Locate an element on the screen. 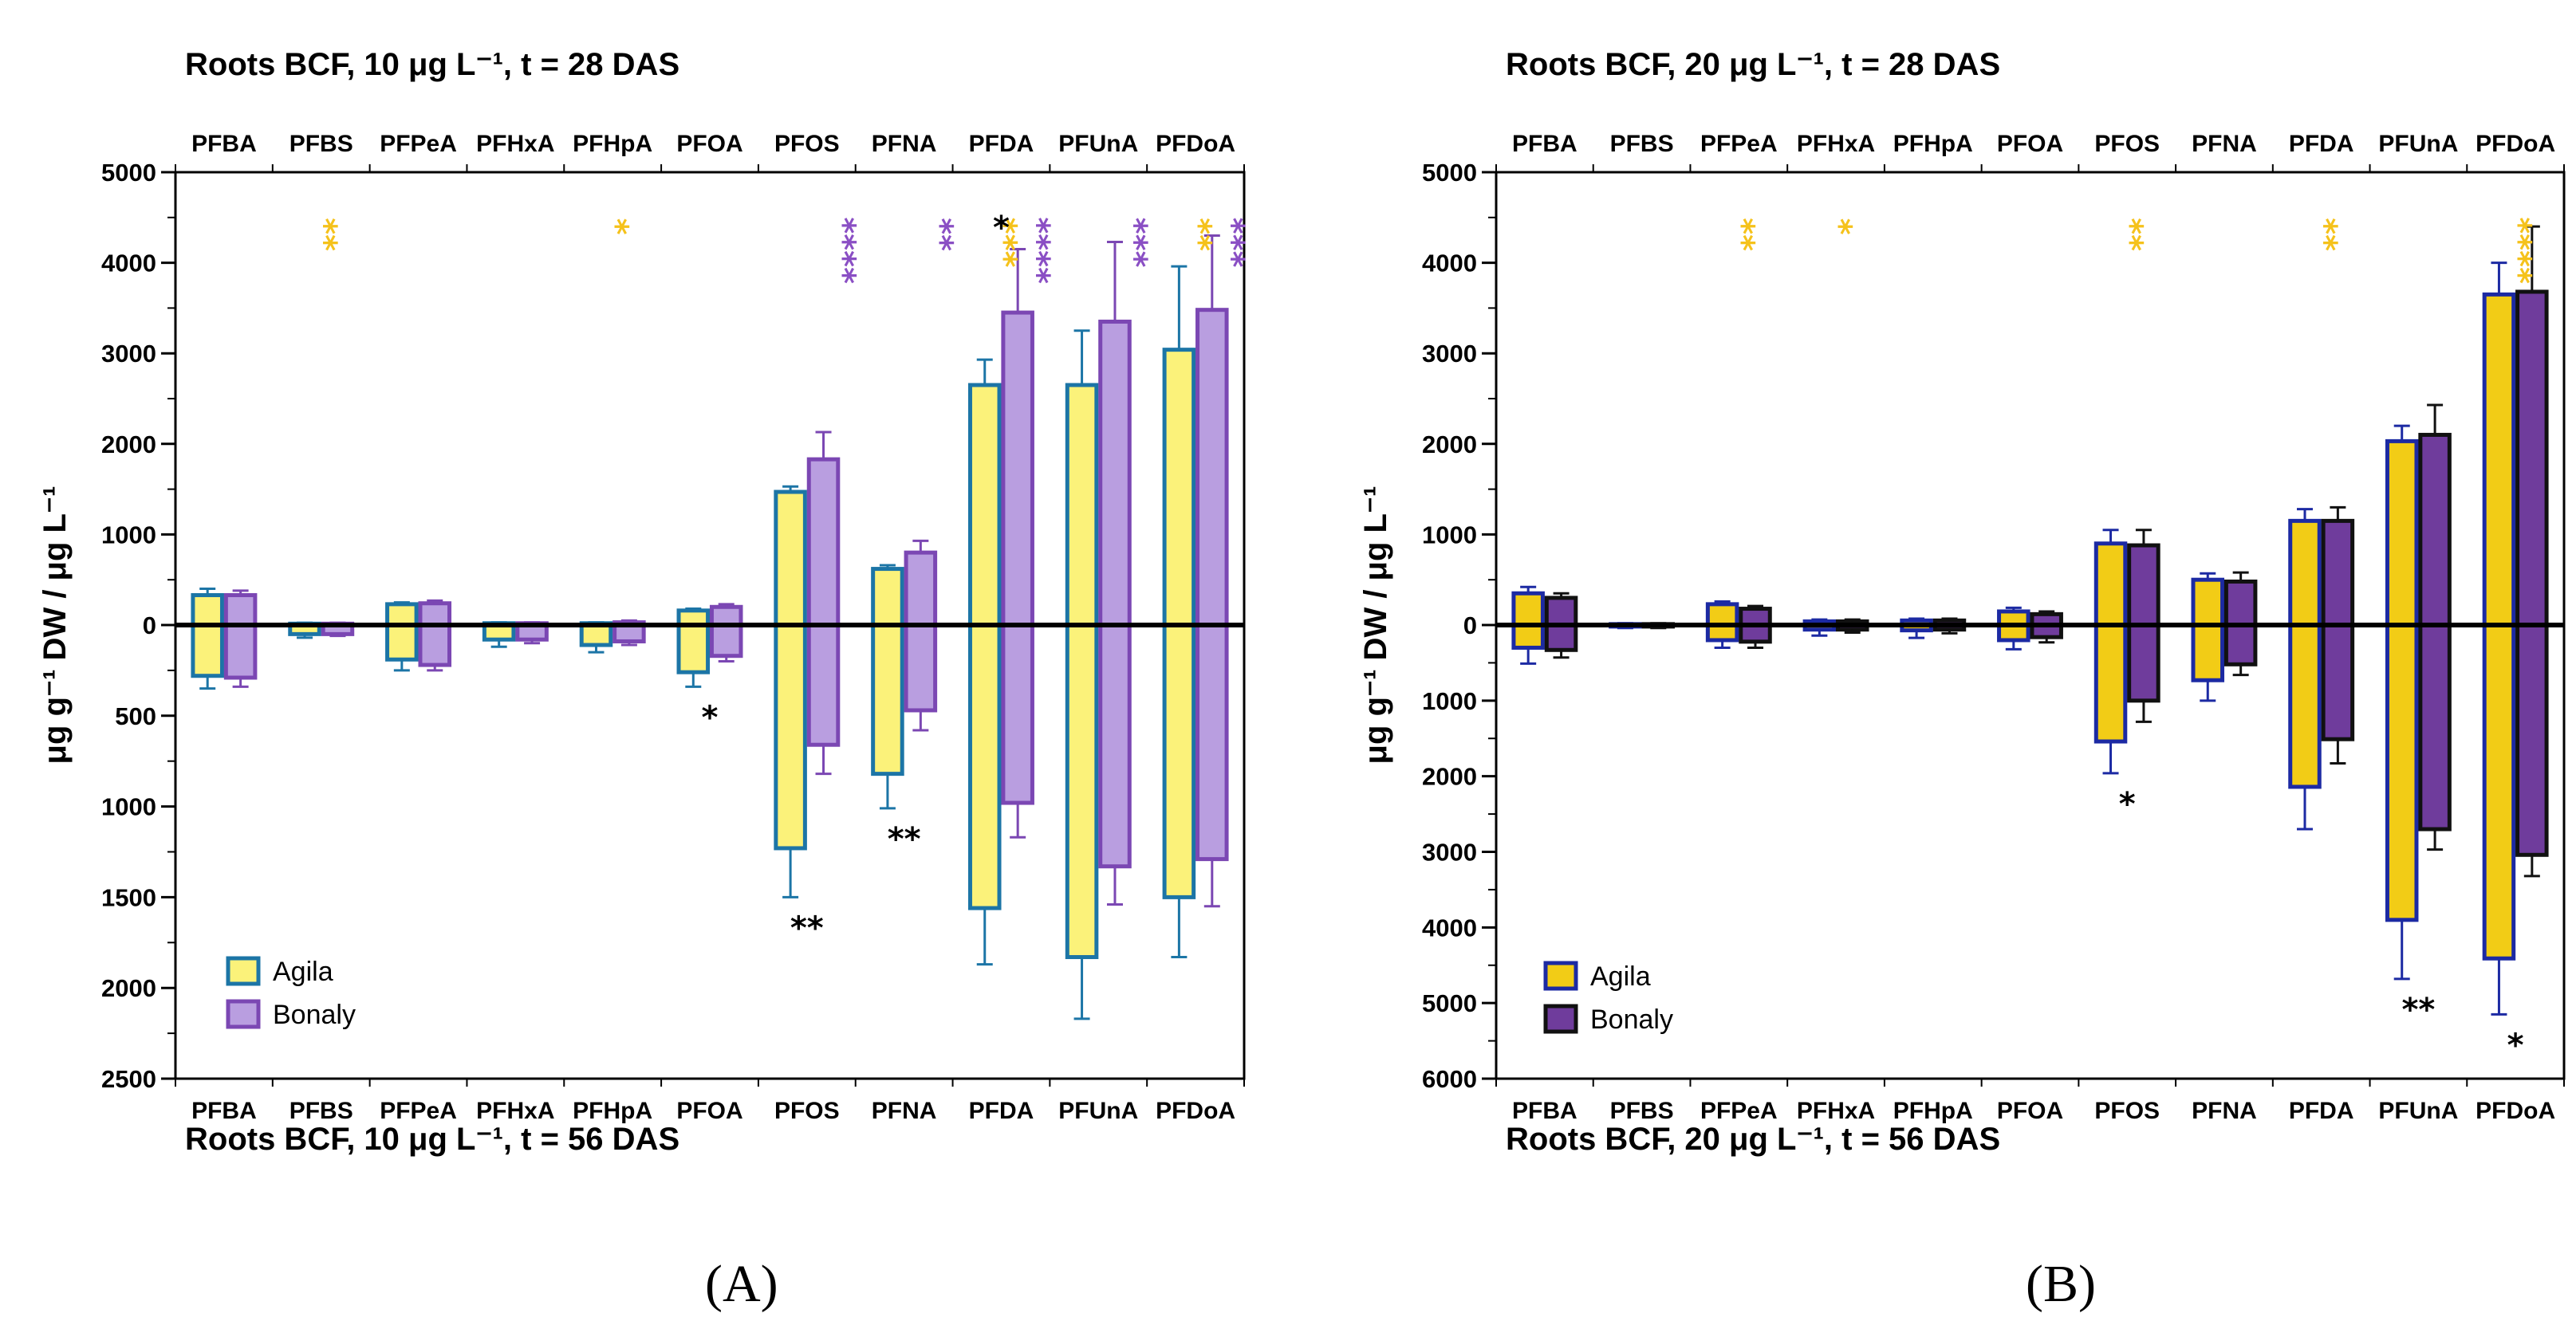 The image size is (2576, 1325). legend-label: Bonaly is located at coordinates (1631, 1020).